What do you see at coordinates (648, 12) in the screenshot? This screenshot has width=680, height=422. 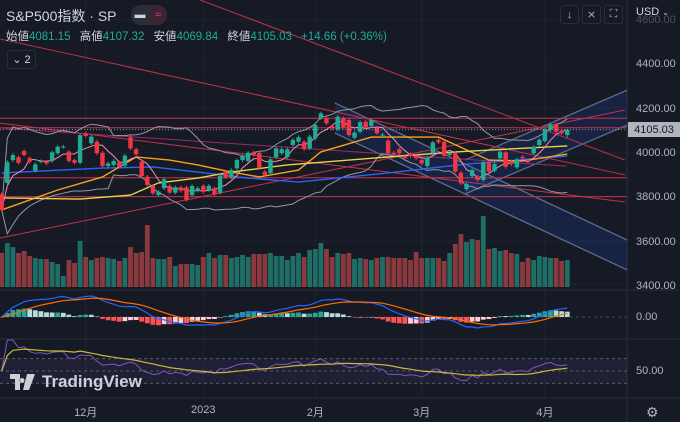 I see `currency-label: USD` at bounding box center [648, 12].